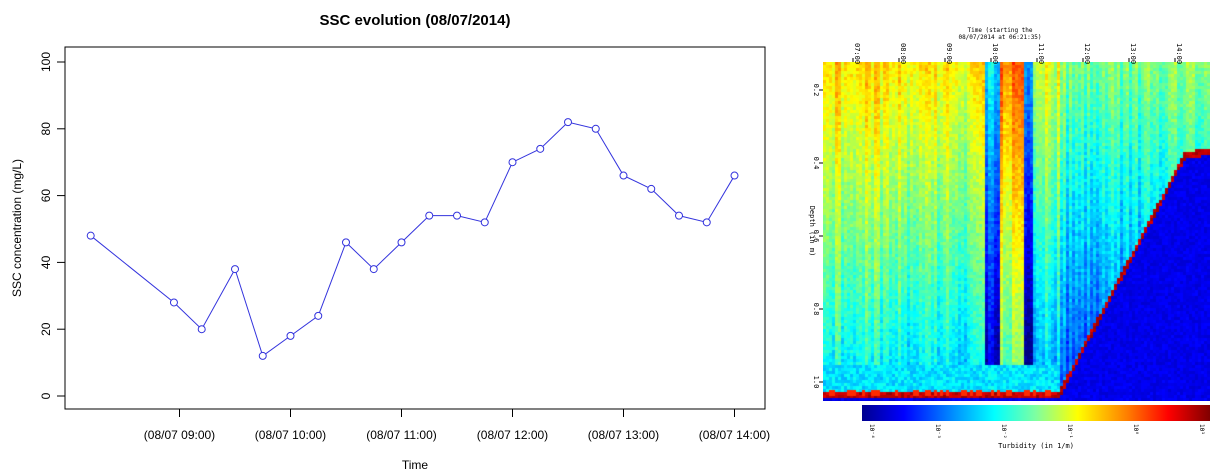 The width and height of the screenshot is (1210, 475). I want to click on heatmap-y-tick-label: 0.4, so click(816, 163).